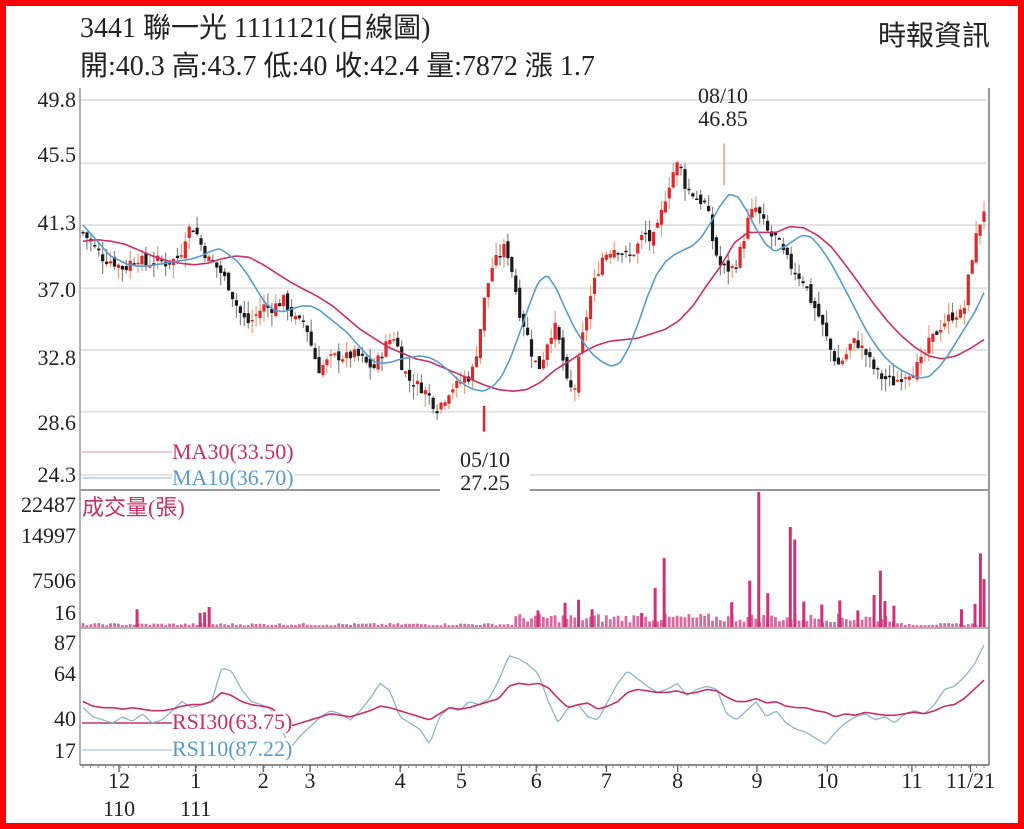 The image size is (1024, 829). I want to click on x-tick-month: 1, so click(196, 780).